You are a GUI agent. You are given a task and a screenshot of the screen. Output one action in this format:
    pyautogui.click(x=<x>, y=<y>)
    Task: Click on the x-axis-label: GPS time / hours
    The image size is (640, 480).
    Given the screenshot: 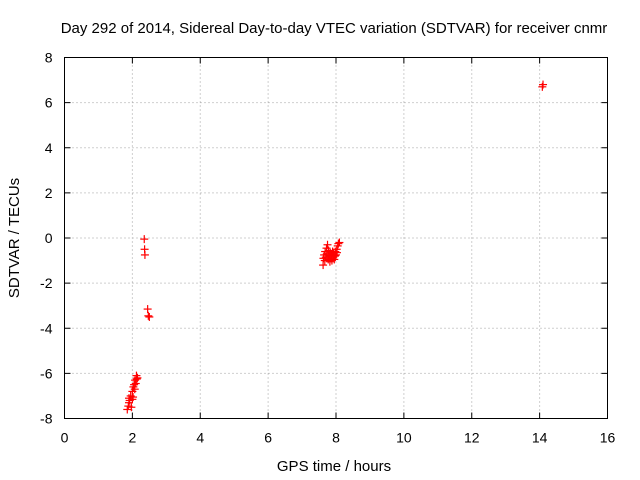 What is the action you would take?
    pyautogui.click(x=334, y=466)
    